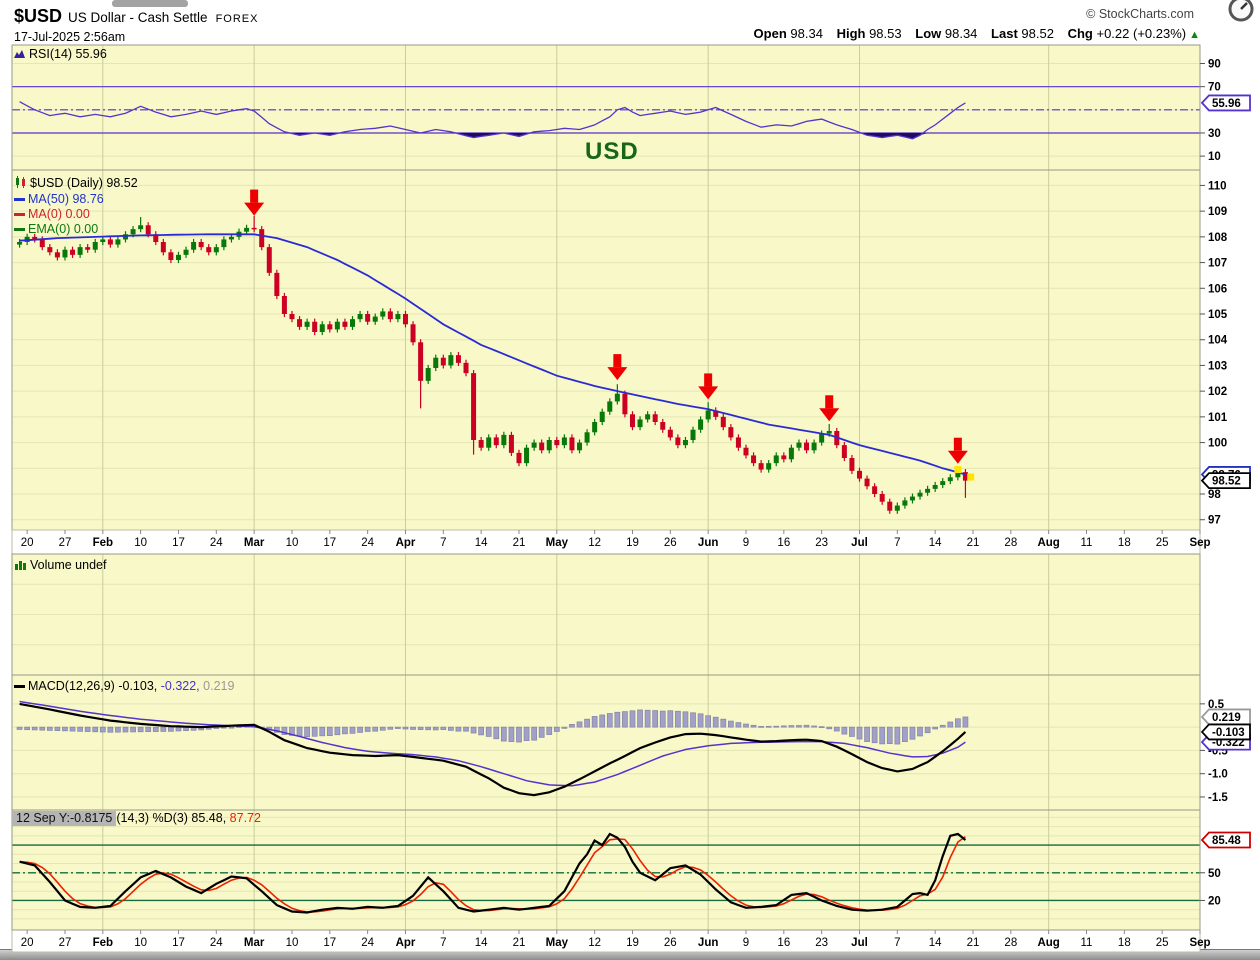 The height and width of the screenshot is (960, 1260). I want to click on svg-text: Mar, so click(254, 543).